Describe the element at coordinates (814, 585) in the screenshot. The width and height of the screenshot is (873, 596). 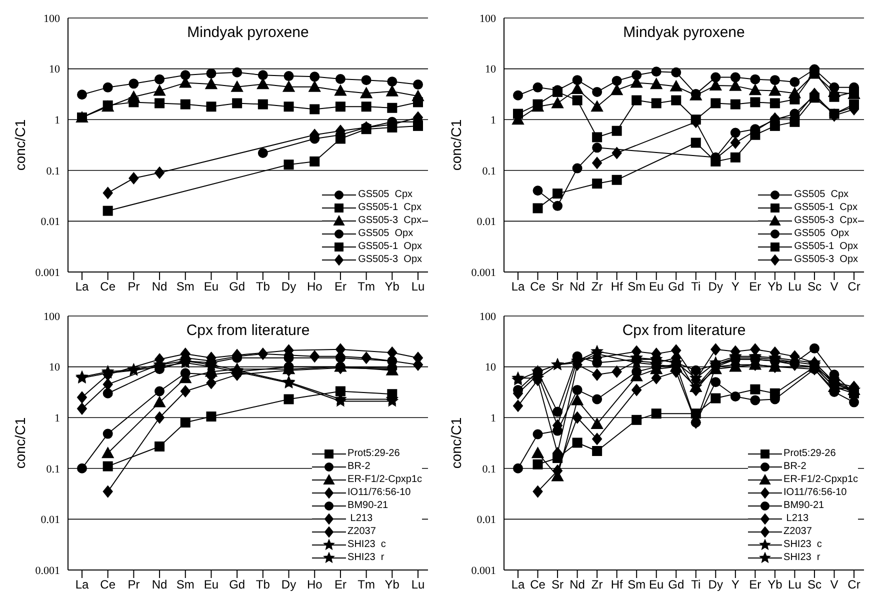
I see `x-tick-label: Sc` at that location.